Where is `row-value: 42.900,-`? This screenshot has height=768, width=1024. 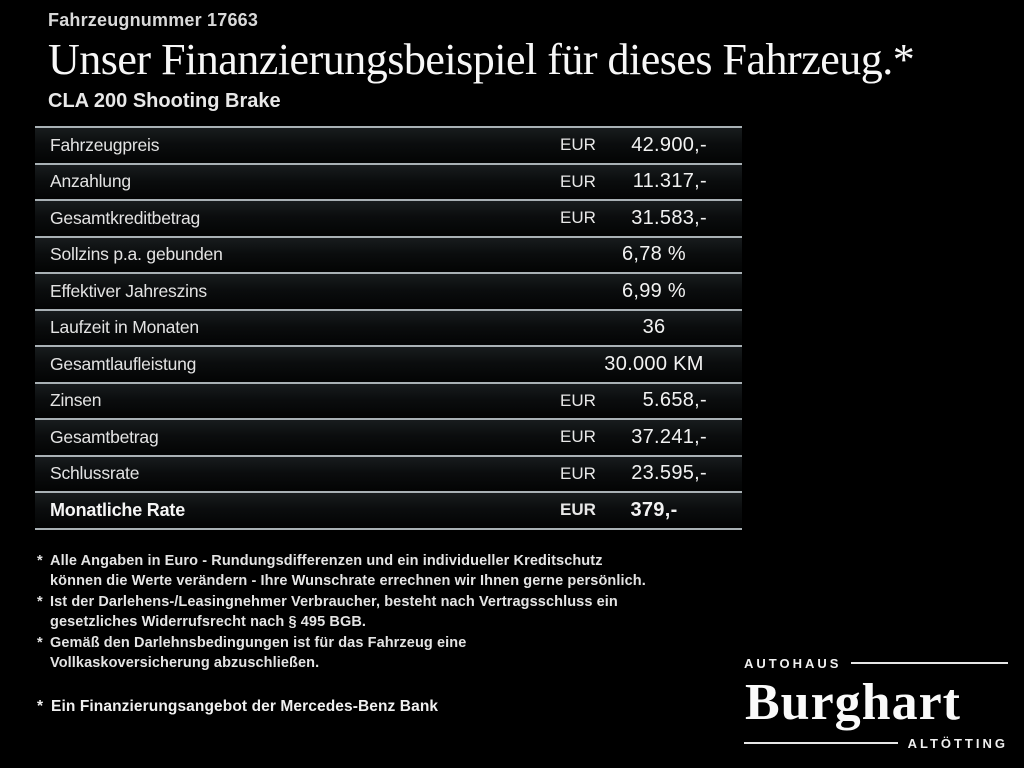
row-value: 42.900,- is located at coordinates (669, 144).